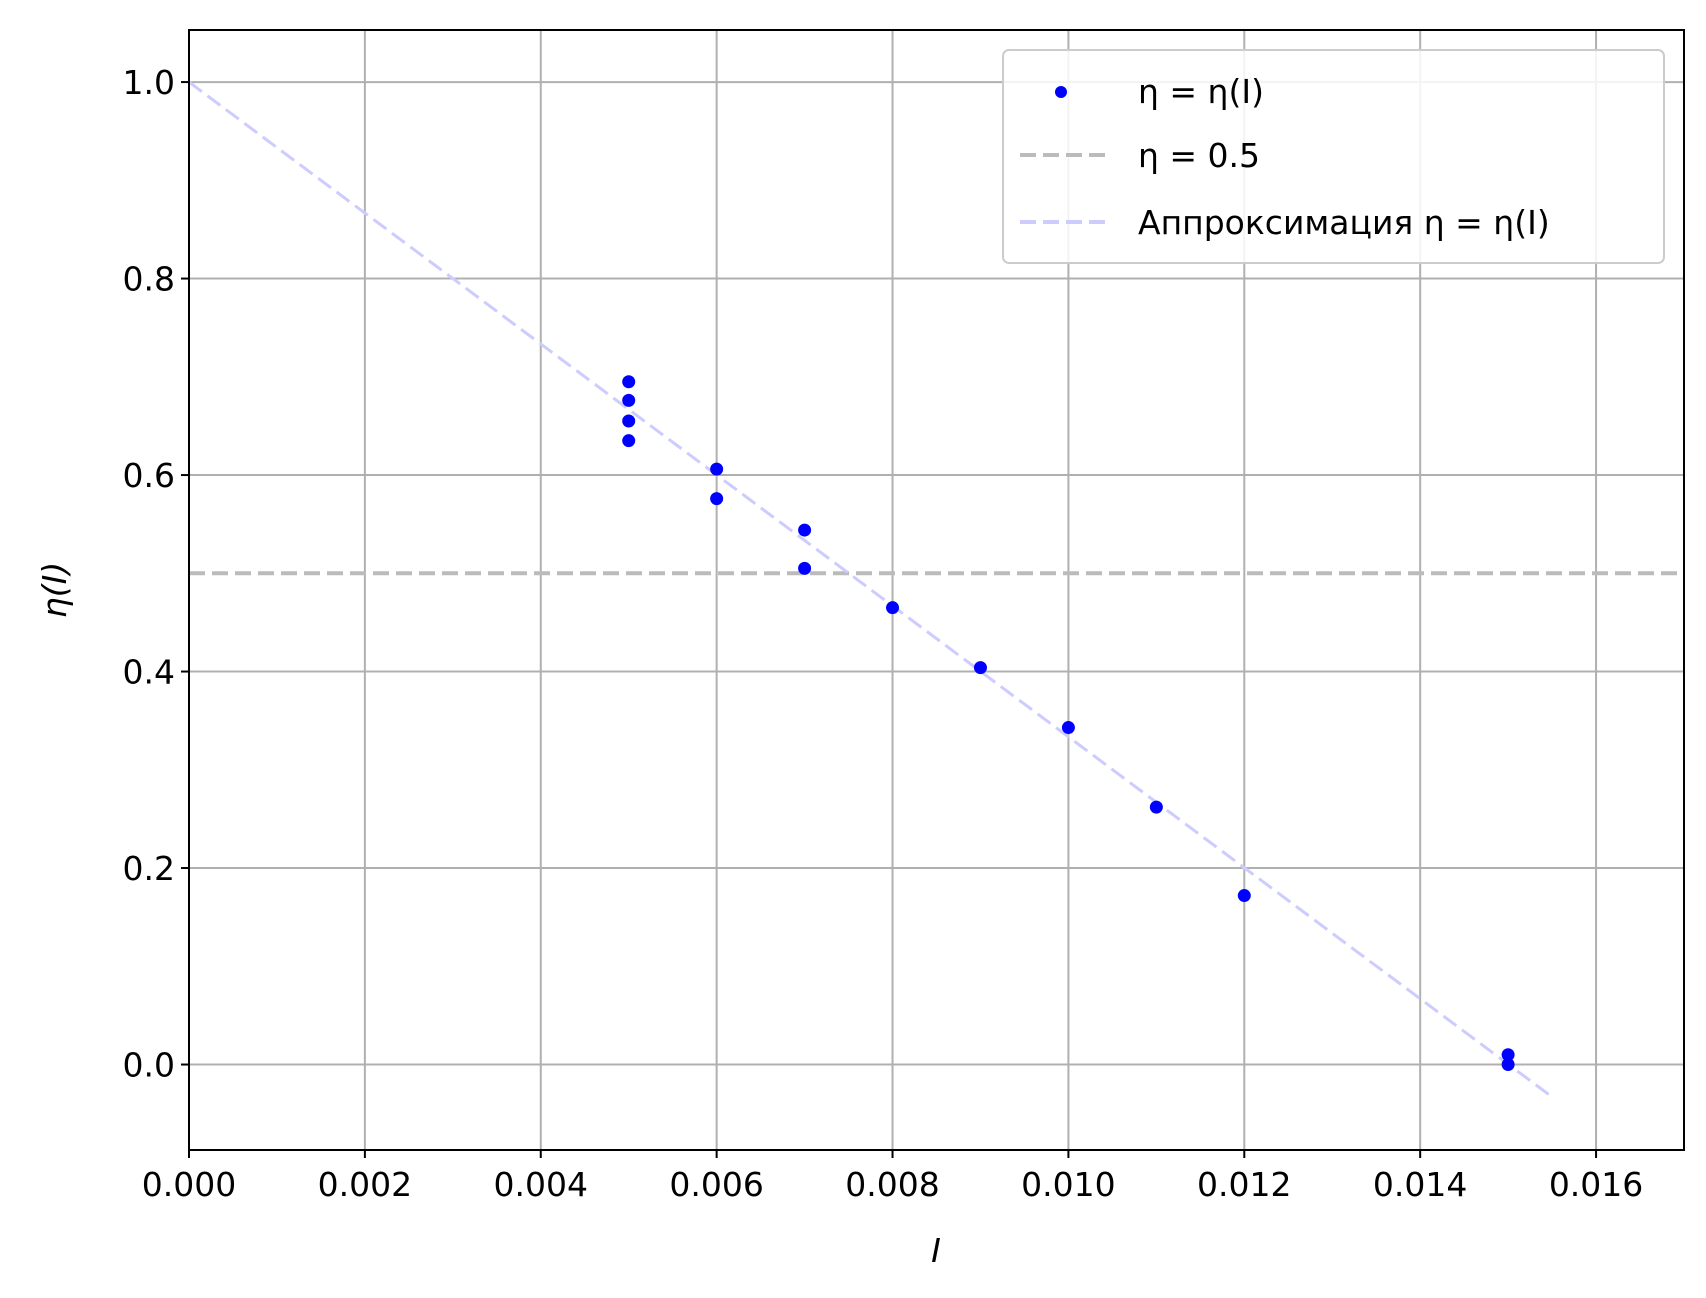 This screenshot has width=1706, height=1298. I want to click on y-tick-label: 0.4, so click(149, 672).